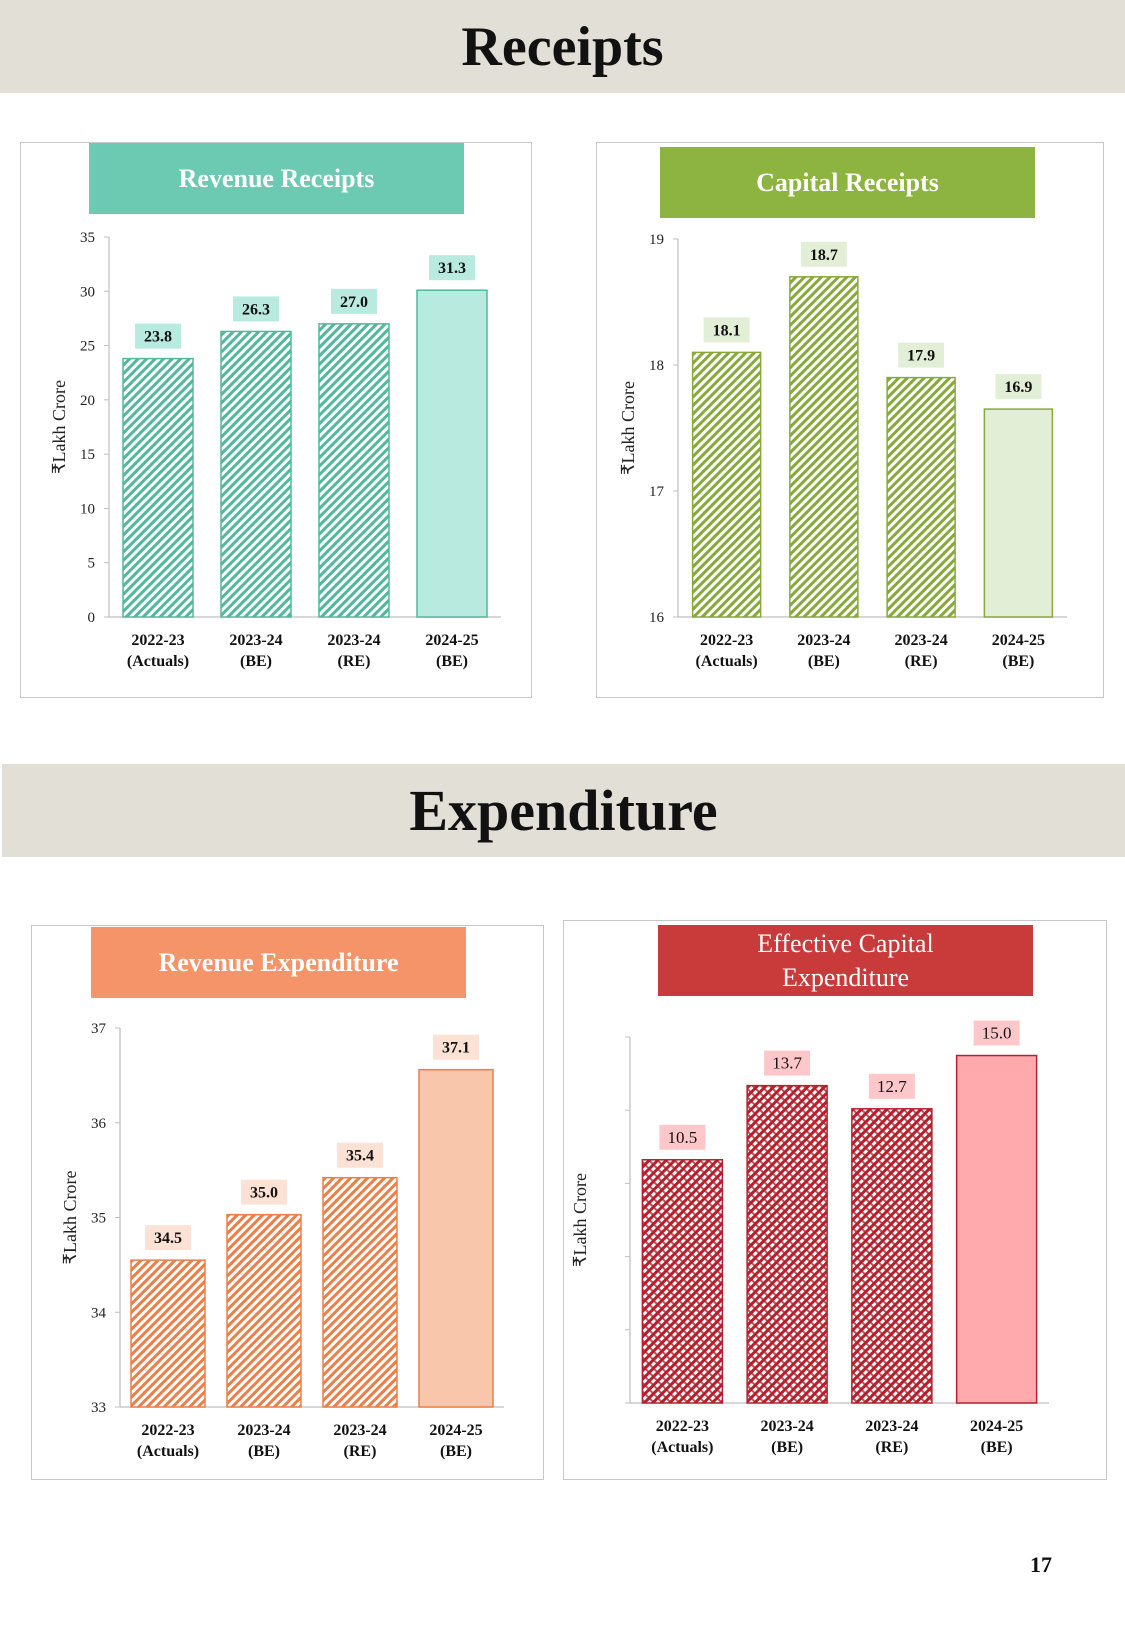 The image size is (1125, 1625). What do you see at coordinates (87, 292) in the screenshot?
I see `y-tick-label: 30` at bounding box center [87, 292].